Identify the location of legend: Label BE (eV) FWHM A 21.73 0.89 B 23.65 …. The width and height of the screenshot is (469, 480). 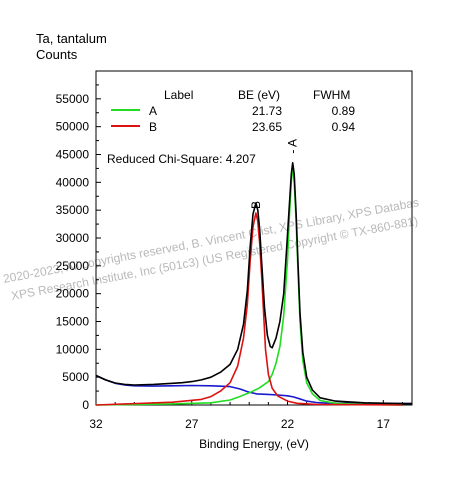
(233, 111).